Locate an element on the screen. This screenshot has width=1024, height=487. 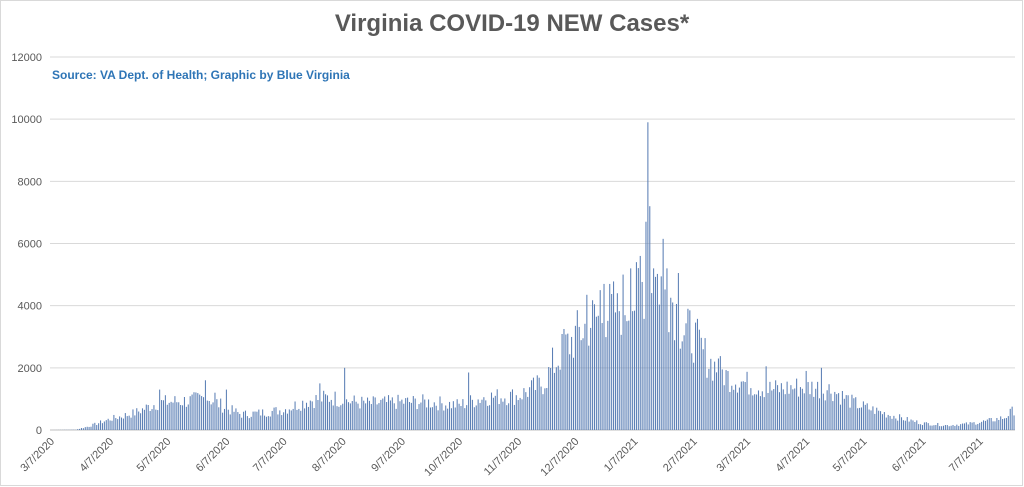
x-tick-label: 7/7/2021 is located at coordinates (966, 455).